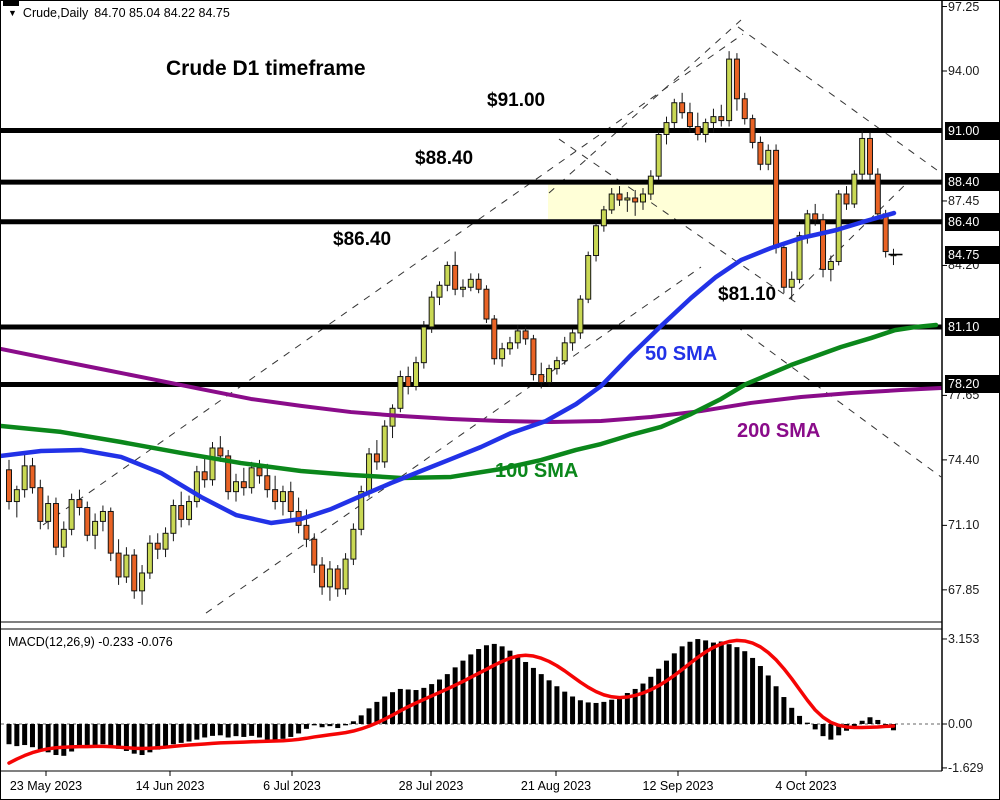 Image resolution: width=1000 pixels, height=800 pixels. I want to click on date-label: 12 Sep 2023, so click(678, 786).